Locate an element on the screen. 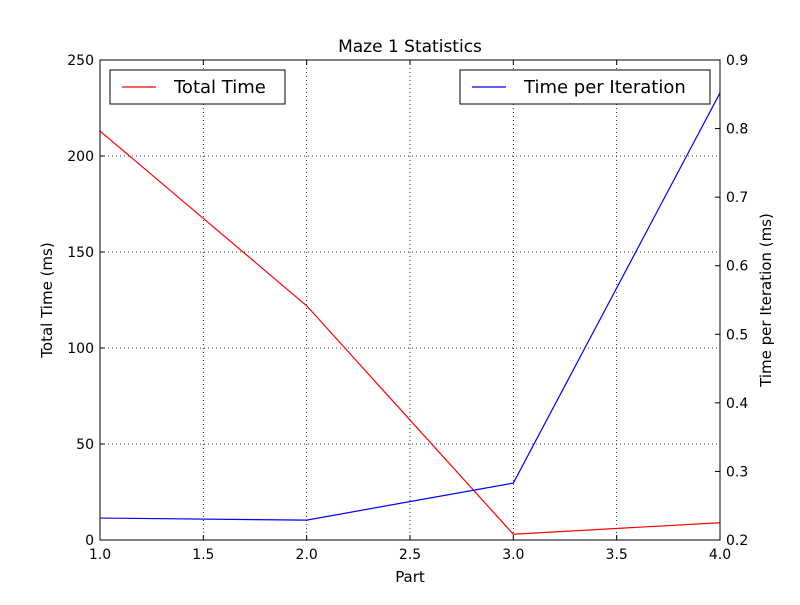  y-tick-label-left: 50 is located at coordinates (85, 445).